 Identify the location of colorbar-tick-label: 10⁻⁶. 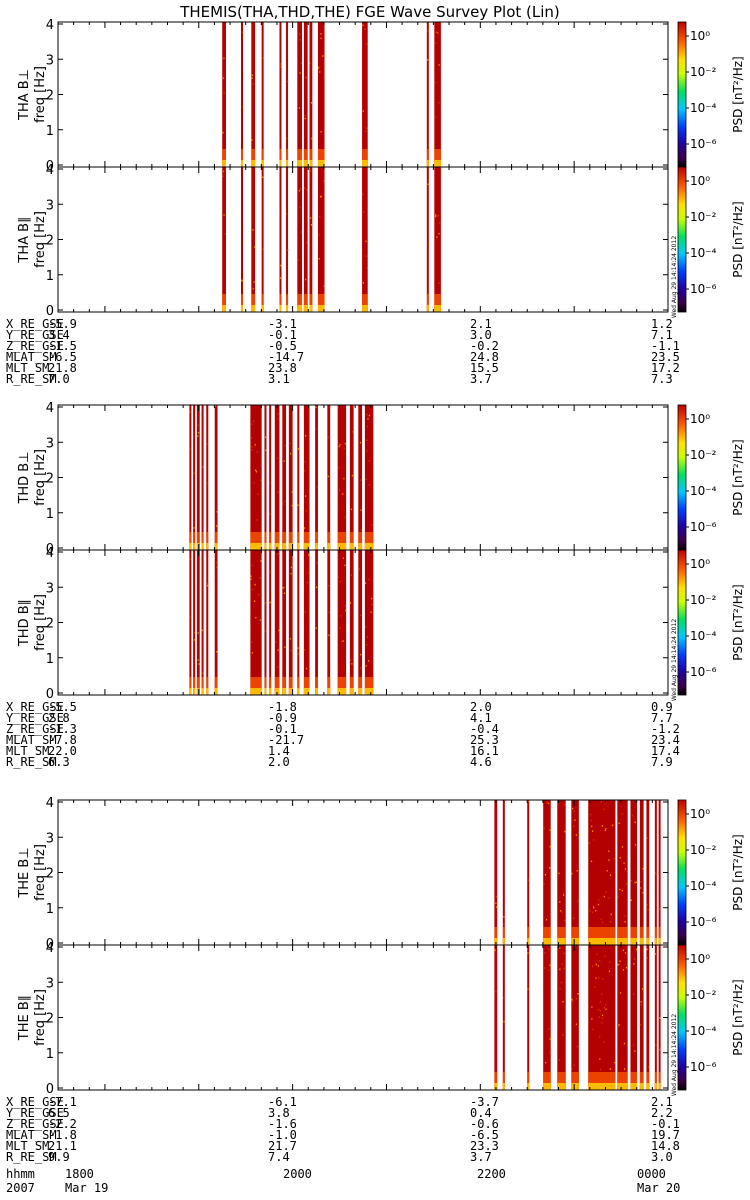
(703, 289).